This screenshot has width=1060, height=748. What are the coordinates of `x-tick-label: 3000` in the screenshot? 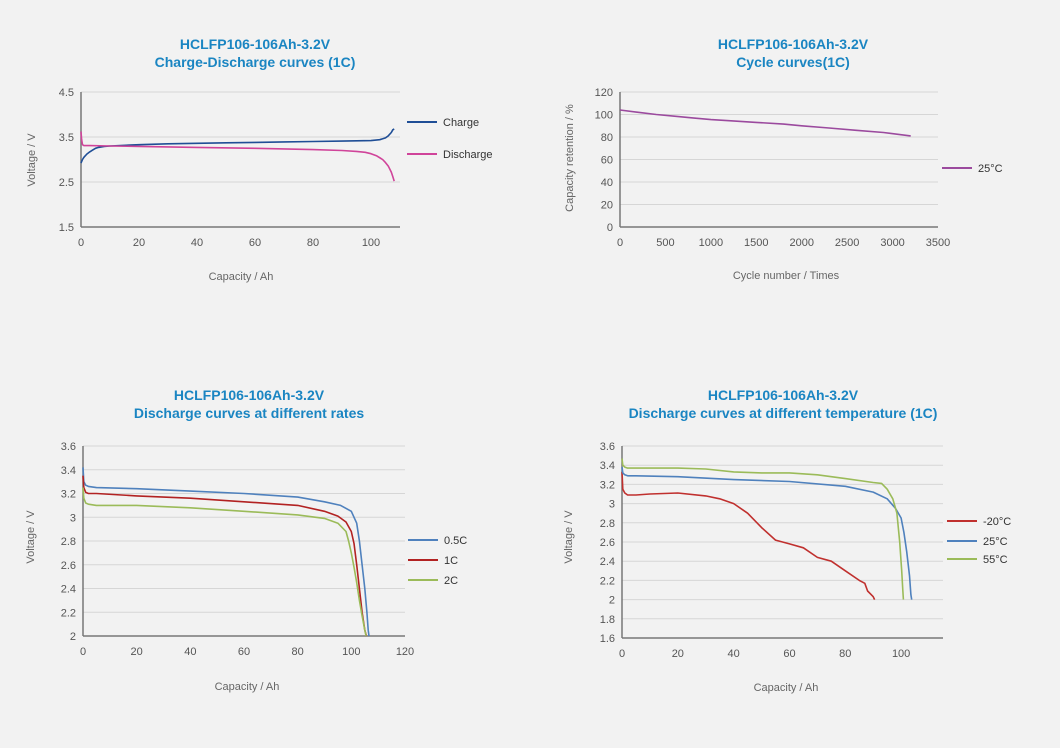 It's located at (892, 243).